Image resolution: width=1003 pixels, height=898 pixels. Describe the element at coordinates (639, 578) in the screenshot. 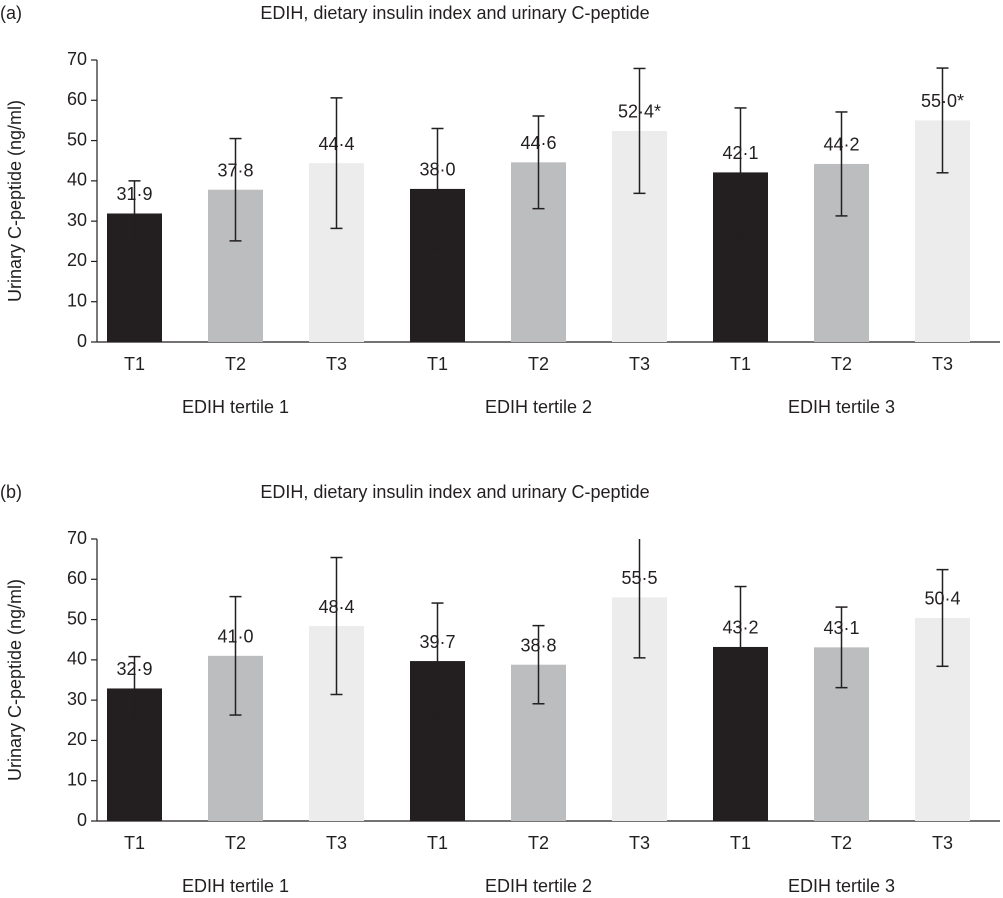

I see `value-label: 55·5` at that location.